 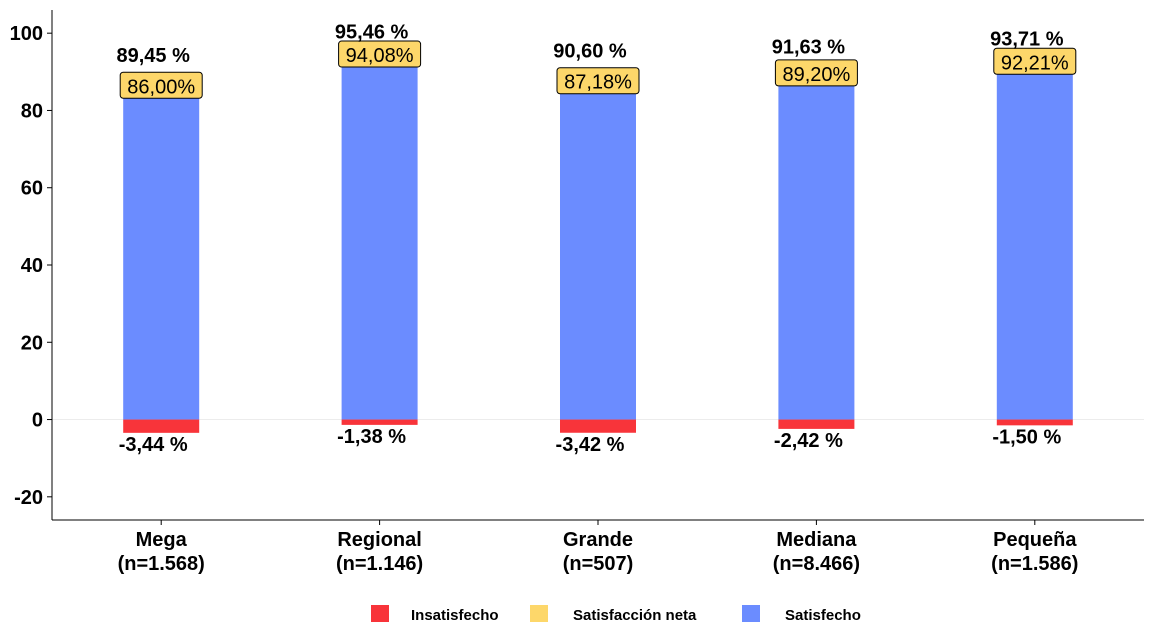 I want to click on category-label: Mega, so click(x=162, y=540).